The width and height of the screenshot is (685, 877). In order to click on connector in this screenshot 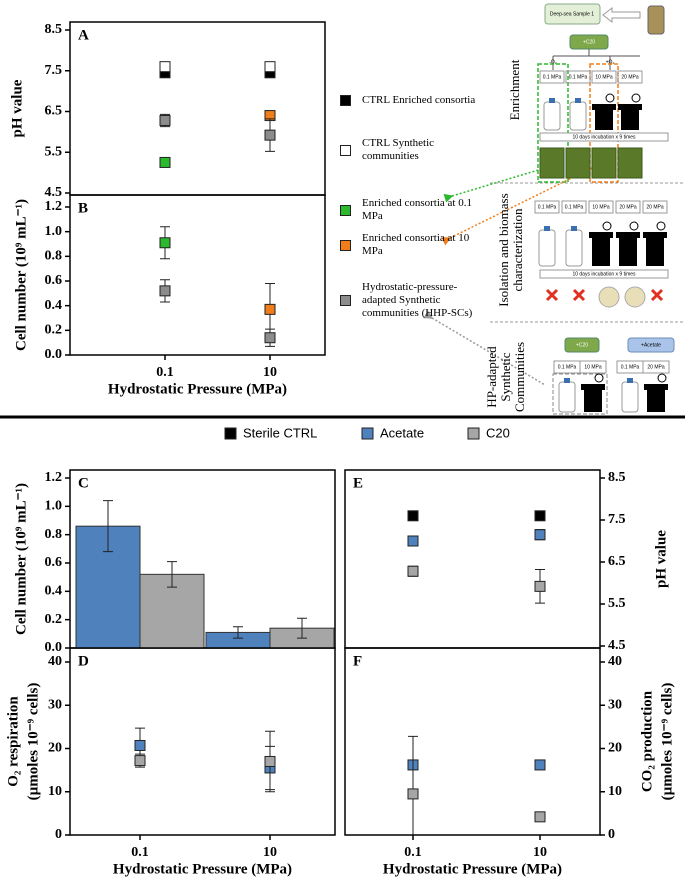, I will do `click(596, 59)`.